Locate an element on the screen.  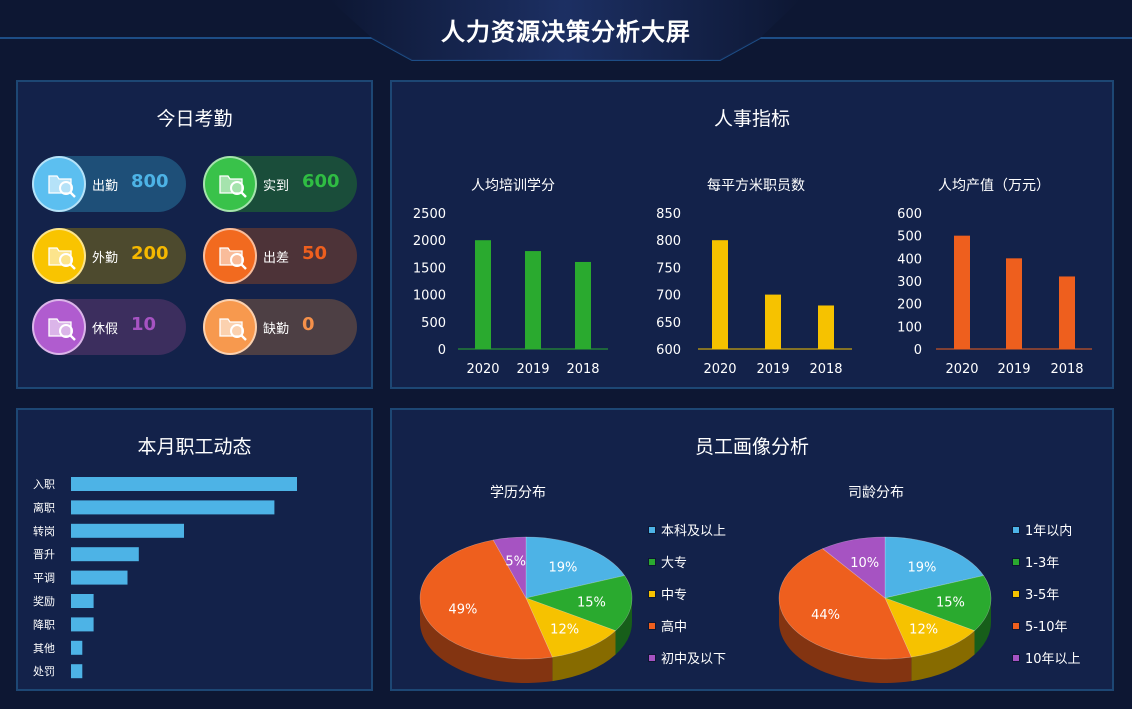
attendance-card-5: 缺勤 0 is located at coordinates (280, 327).